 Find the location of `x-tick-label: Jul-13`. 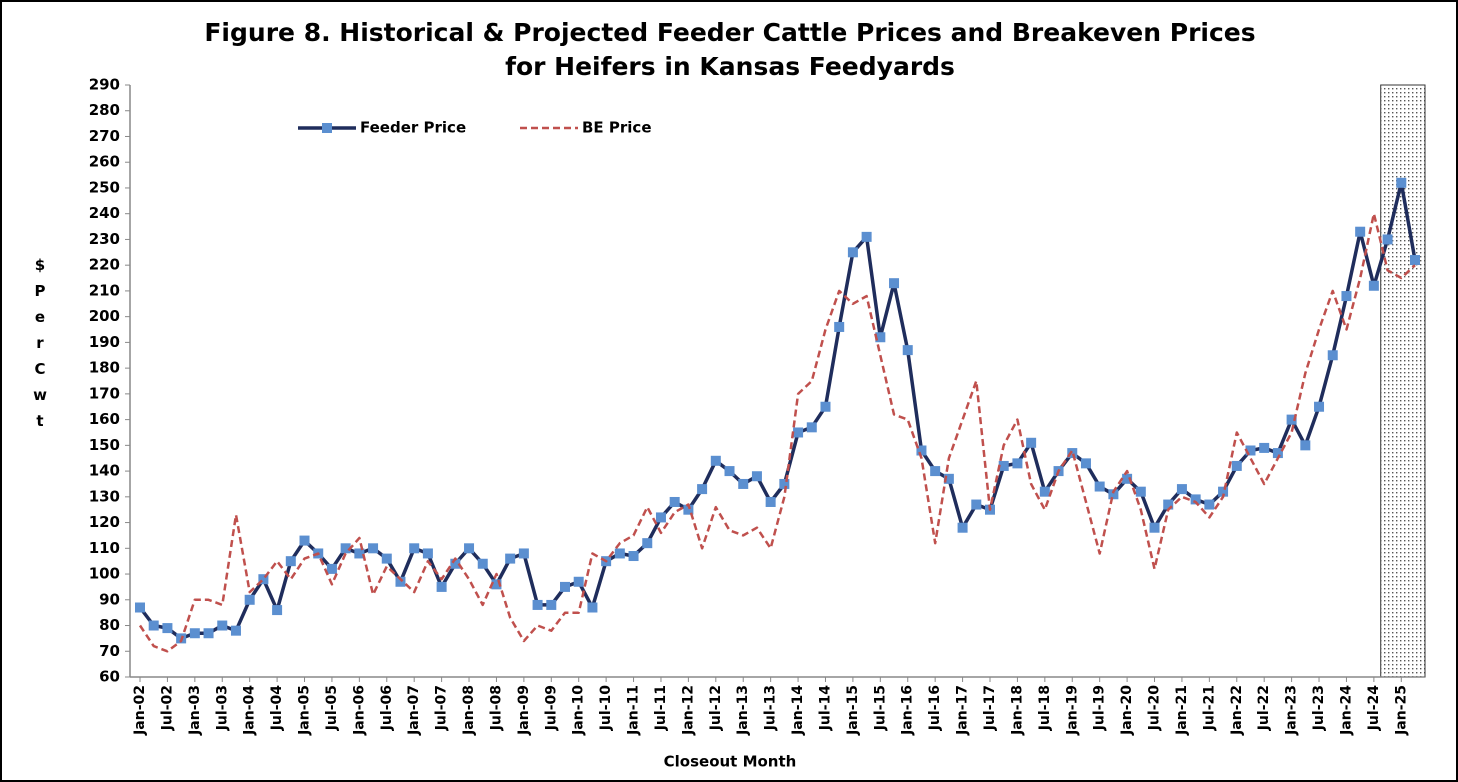

x-tick-label: Jul-13 is located at coordinates (771, 708).